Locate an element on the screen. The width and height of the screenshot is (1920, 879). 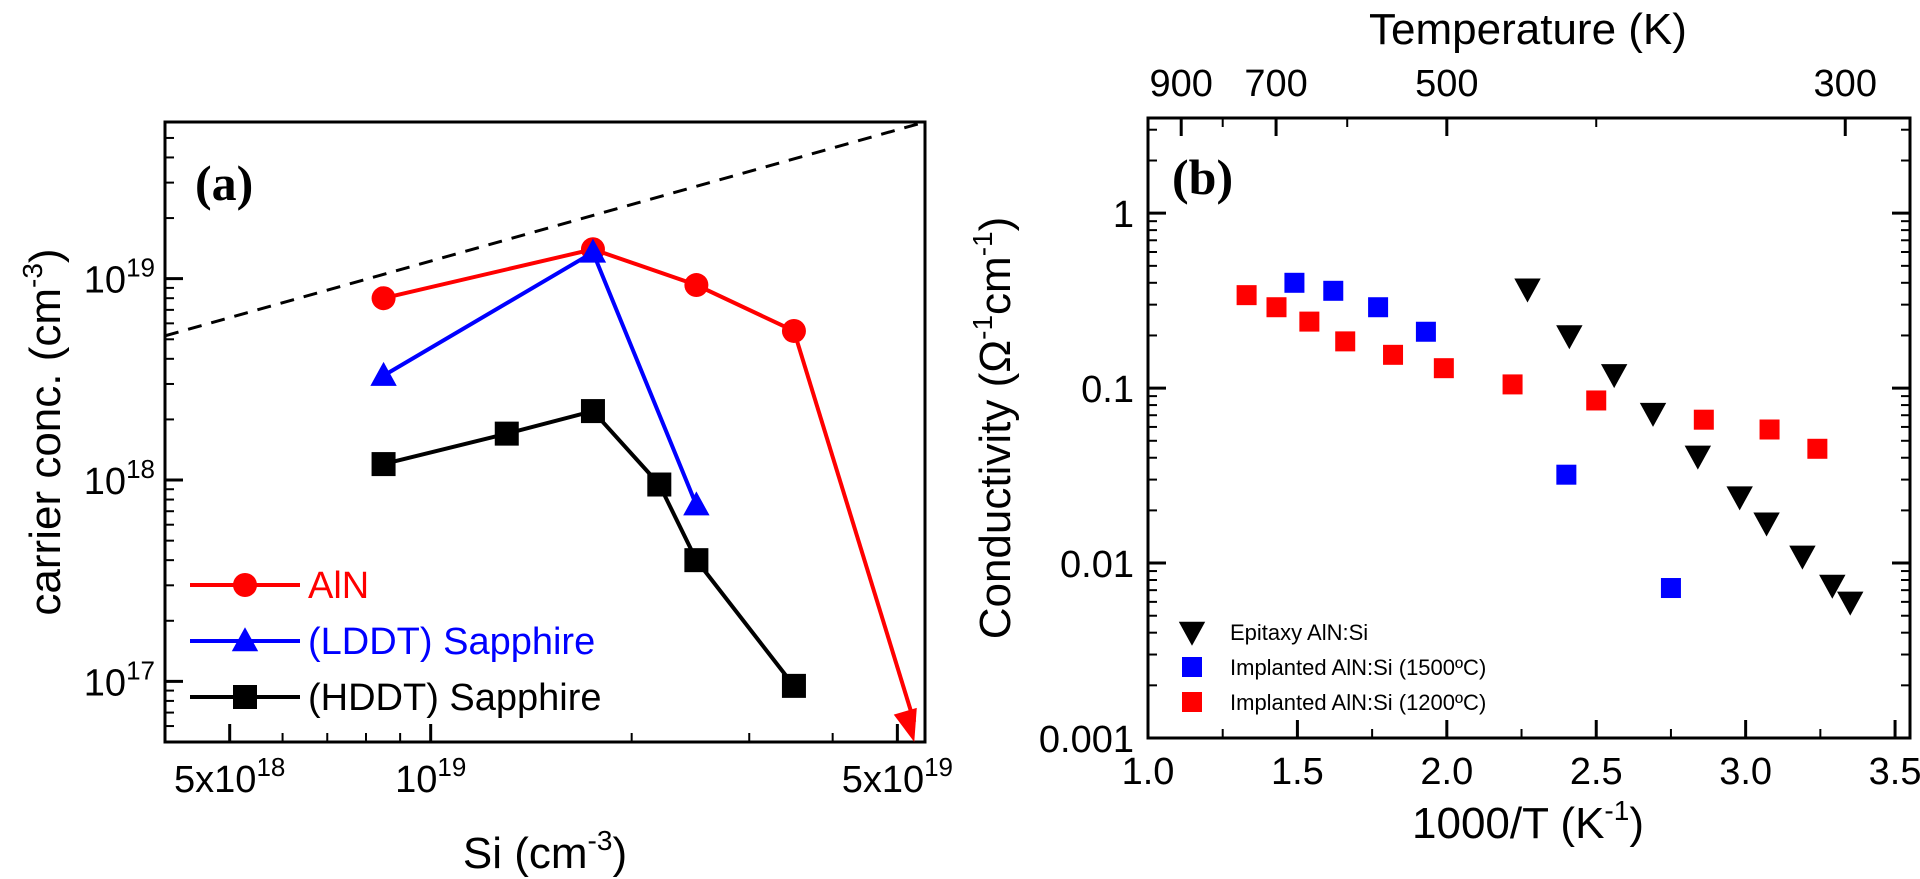
top-tick-label: 500 is located at coordinates (1446, 84).